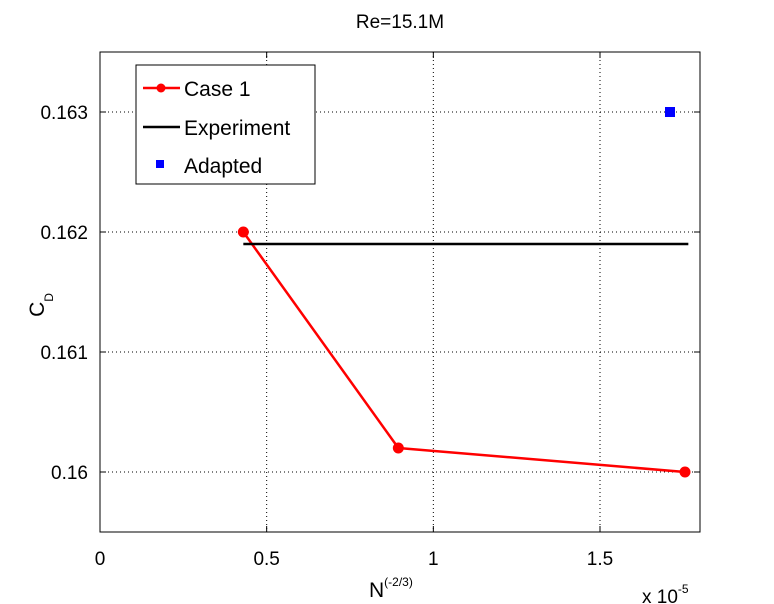 The width and height of the screenshot is (774, 604). What do you see at coordinates (376, 590) in the screenshot?
I see `x-axis-label-base: N` at bounding box center [376, 590].